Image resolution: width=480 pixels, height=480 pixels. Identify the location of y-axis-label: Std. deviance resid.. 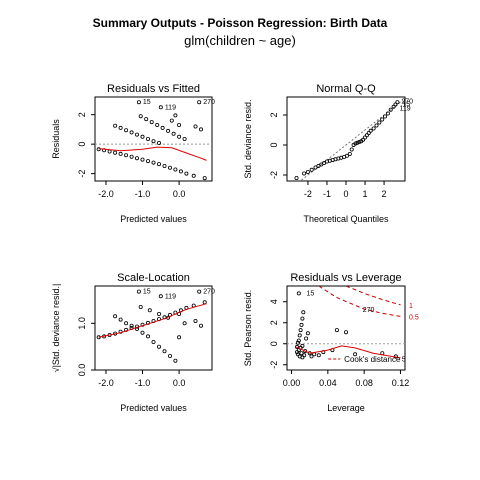
(248, 138).